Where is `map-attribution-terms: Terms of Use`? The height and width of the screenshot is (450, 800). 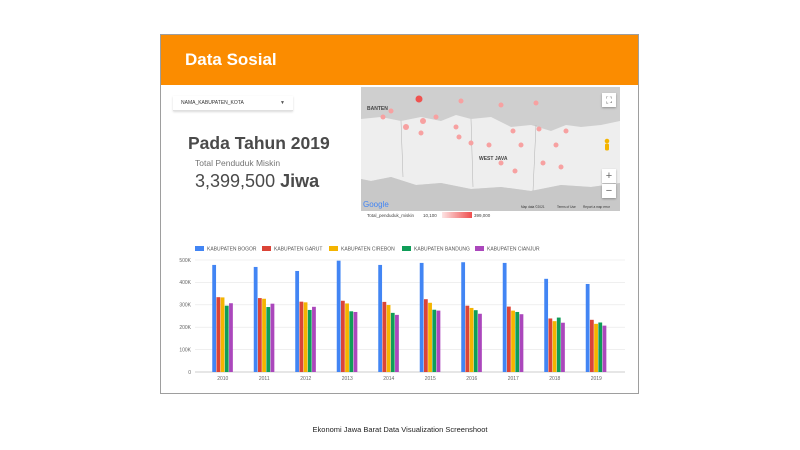 map-attribution-terms: Terms of Use is located at coordinates (566, 207).